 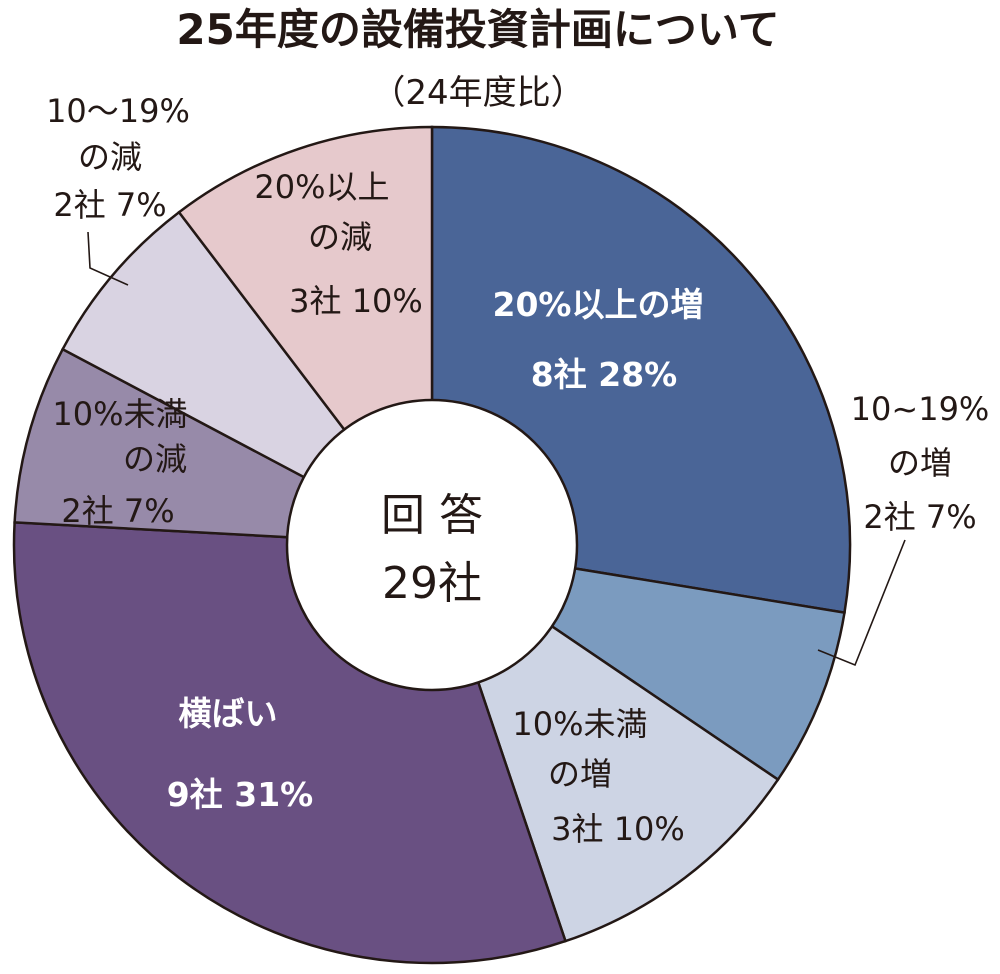 I want to click on label-flat-name: 横ばい, so click(x=228, y=713).